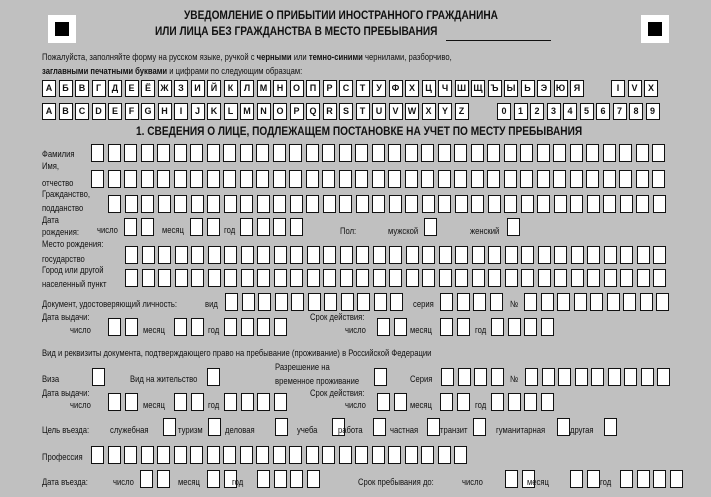 The width and height of the screenshot is (711, 497). What do you see at coordinates (380, 302) in the screenshot?
I see `doc-kind-cell` at bounding box center [380, 302].